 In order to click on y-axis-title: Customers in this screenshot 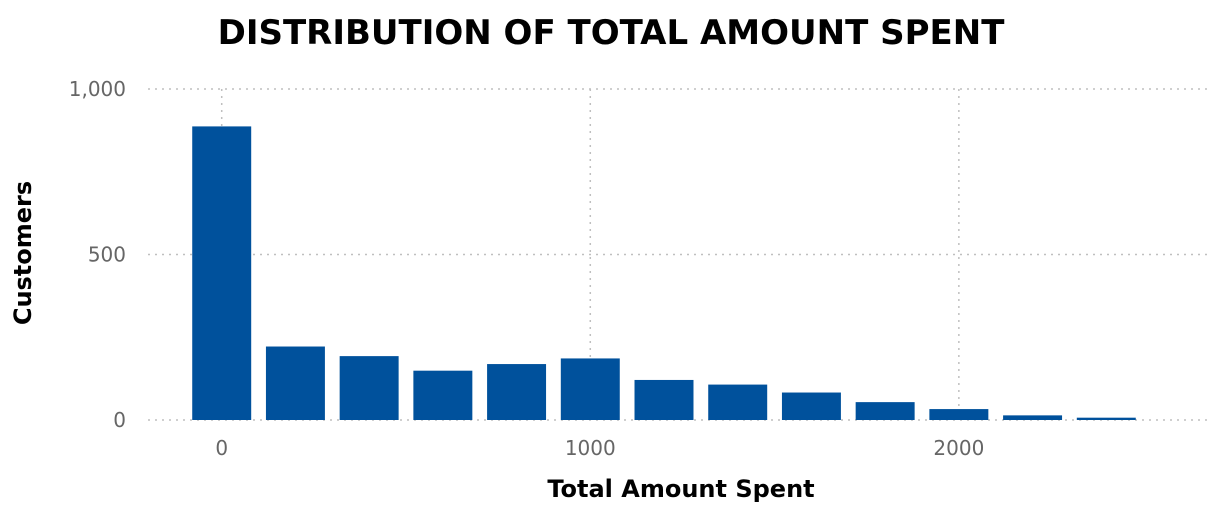, I will do `click(23, 253)`.